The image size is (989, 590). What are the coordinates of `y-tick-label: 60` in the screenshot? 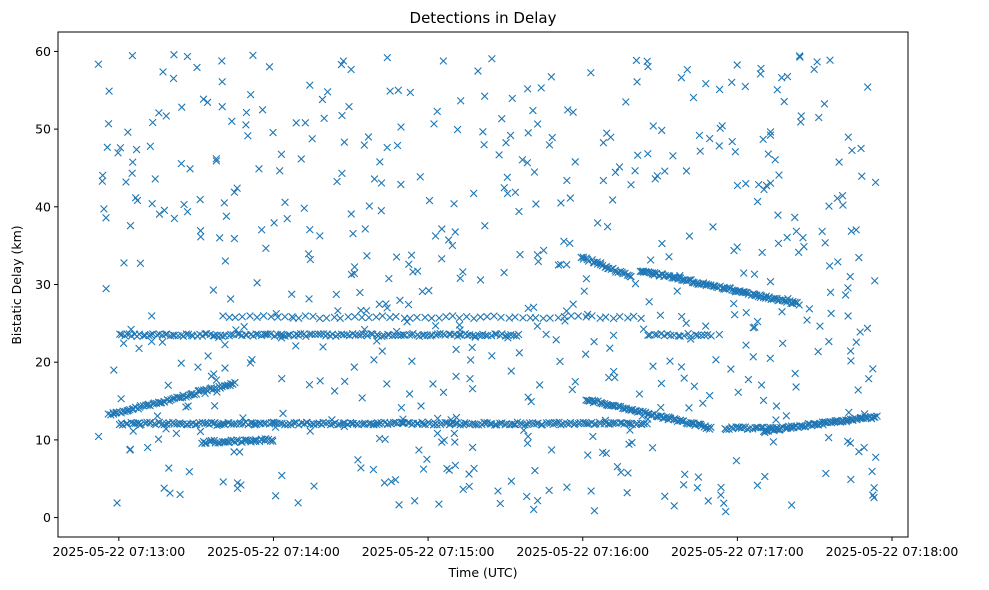 It's located at (43, 51).